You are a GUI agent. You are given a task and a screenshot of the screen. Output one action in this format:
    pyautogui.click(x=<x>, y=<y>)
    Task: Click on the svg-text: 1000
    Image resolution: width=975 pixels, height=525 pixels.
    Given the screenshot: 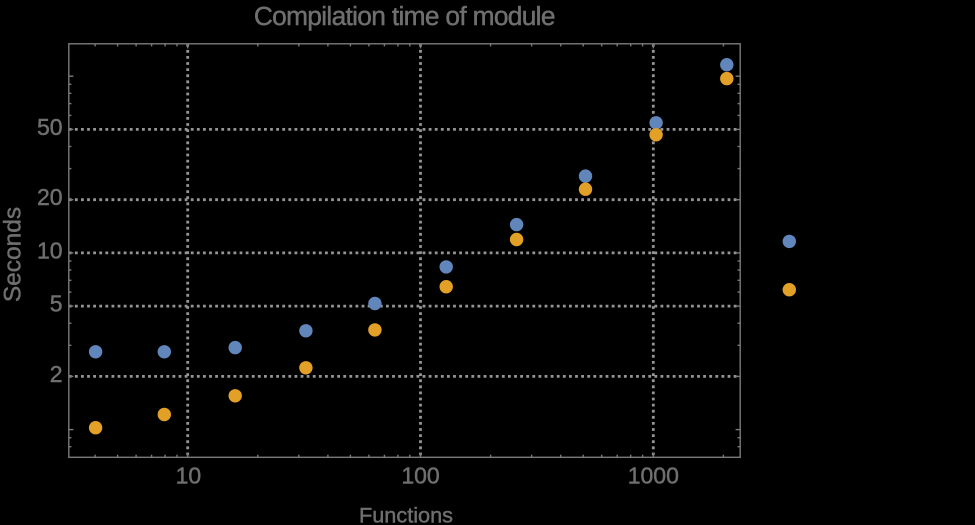 What is the action you would take?
    pyautogui.click(x=653, y=475)
    